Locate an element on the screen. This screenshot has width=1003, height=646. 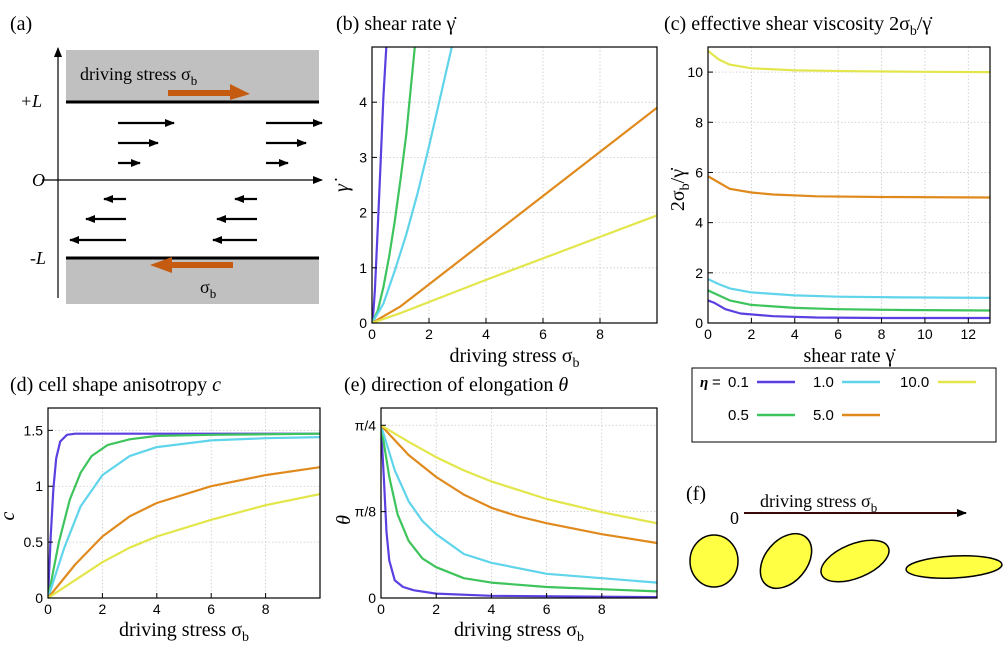
legend: η = 0.1 1.0 10.0 0.5 5.0 is located at coordinates (844, 405).